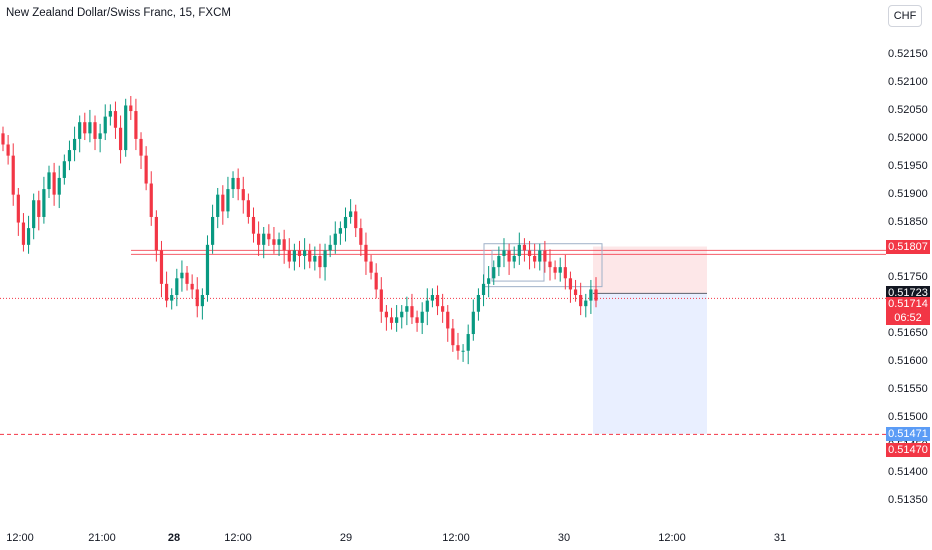 The height and width of the screenshot is (550, 932). I want to click on price-tick: 0.52150, so click(908, 54).